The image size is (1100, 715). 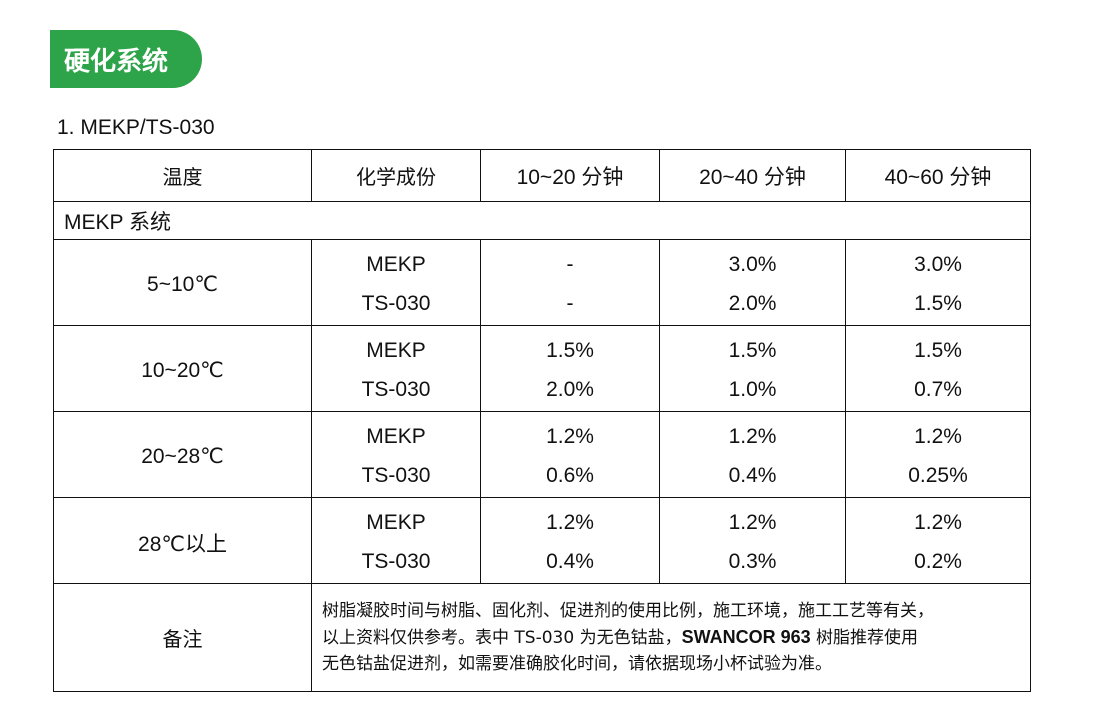 I want to click on header-chemical: 化学成份, so click(x=396, y=175).